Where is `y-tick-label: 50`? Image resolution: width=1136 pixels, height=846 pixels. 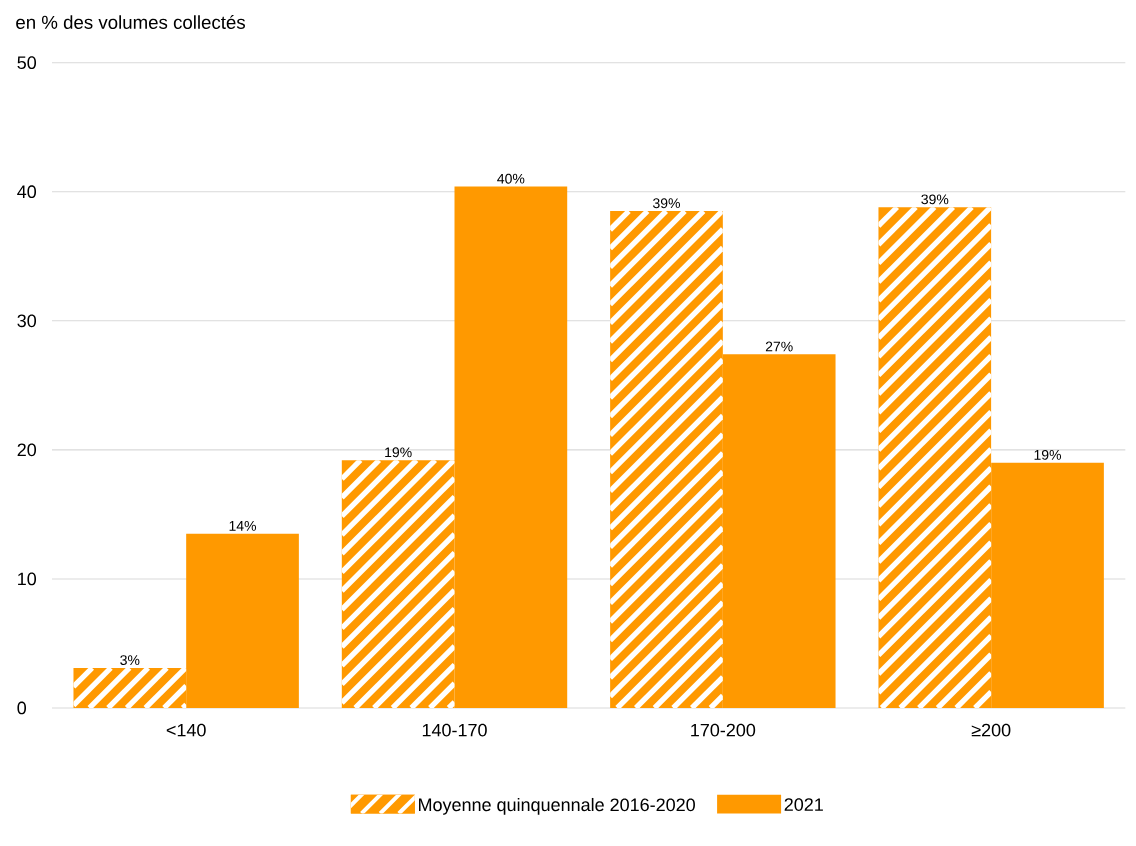
y-tick-label: 50 is located at coordinates (27, 63).